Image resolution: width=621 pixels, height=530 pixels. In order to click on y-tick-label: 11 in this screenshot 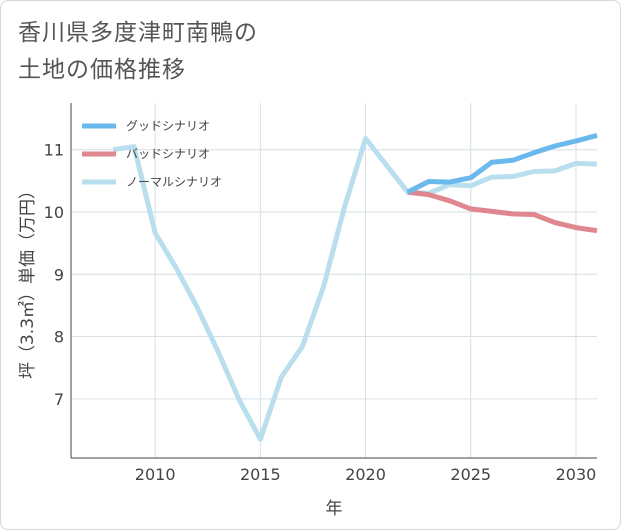, I will do `click(54, 150)`.